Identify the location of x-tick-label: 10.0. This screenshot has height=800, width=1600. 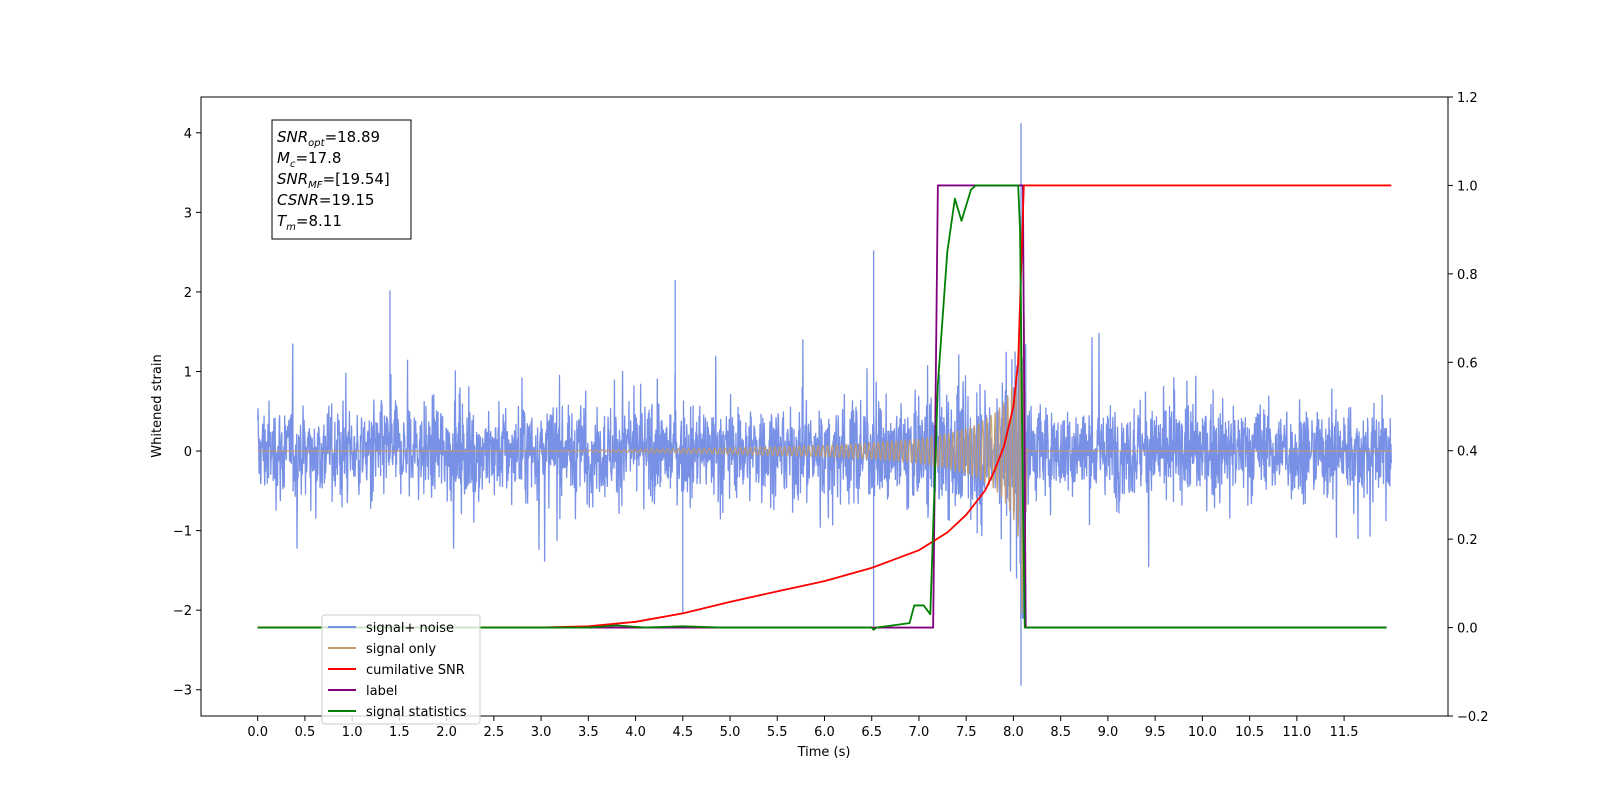
(1202, 732).